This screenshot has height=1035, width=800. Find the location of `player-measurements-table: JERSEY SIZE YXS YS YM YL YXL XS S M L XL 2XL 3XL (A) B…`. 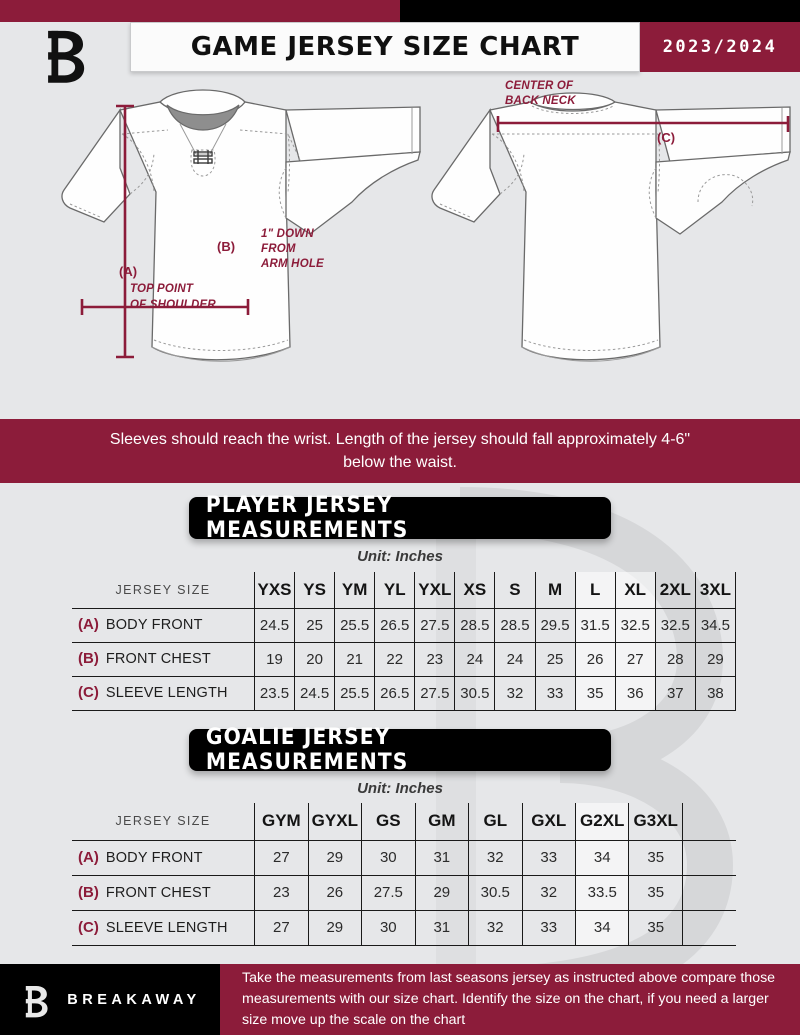

player-measurements-table: JERSEY SIZE YXS YS YM YL YXL XS S M L XL 2XL 3XL (A) B… is located at coordinates (404, 641).